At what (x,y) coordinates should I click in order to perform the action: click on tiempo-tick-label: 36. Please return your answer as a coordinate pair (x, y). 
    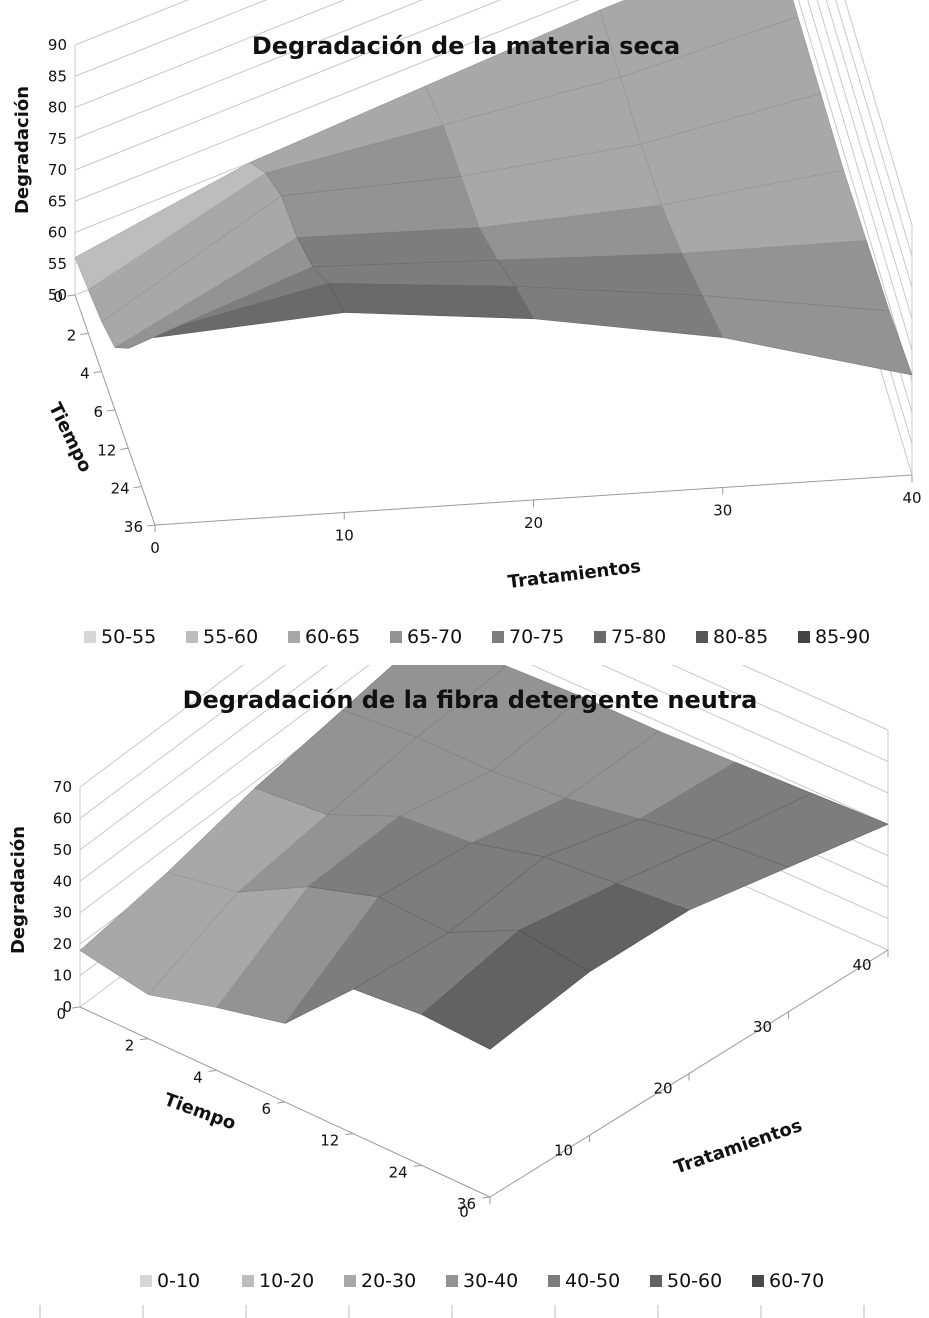
    Looking at the image, I should click on (133, 527).